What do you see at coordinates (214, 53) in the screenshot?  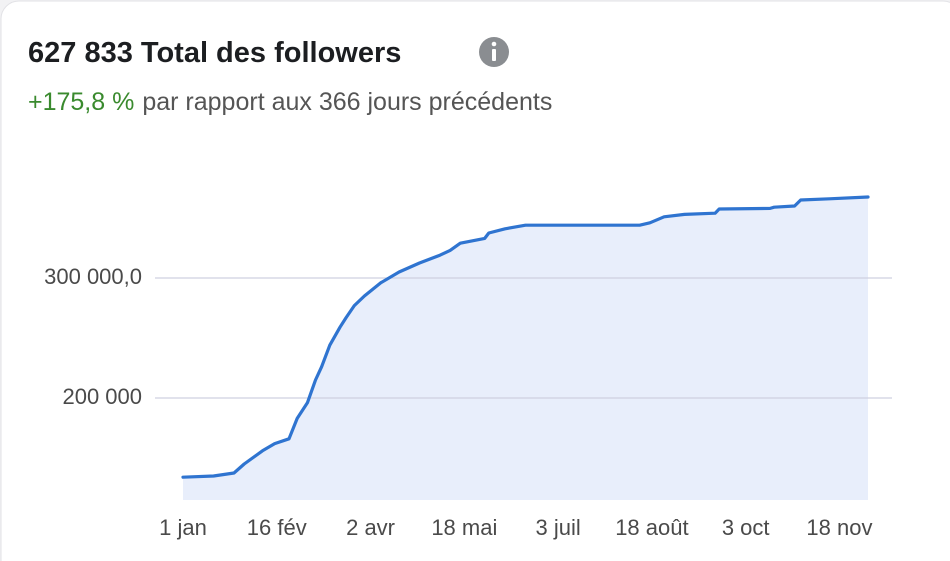 I see `chart-title: 627 833 Total des followers` at bounding box center [214, 53].